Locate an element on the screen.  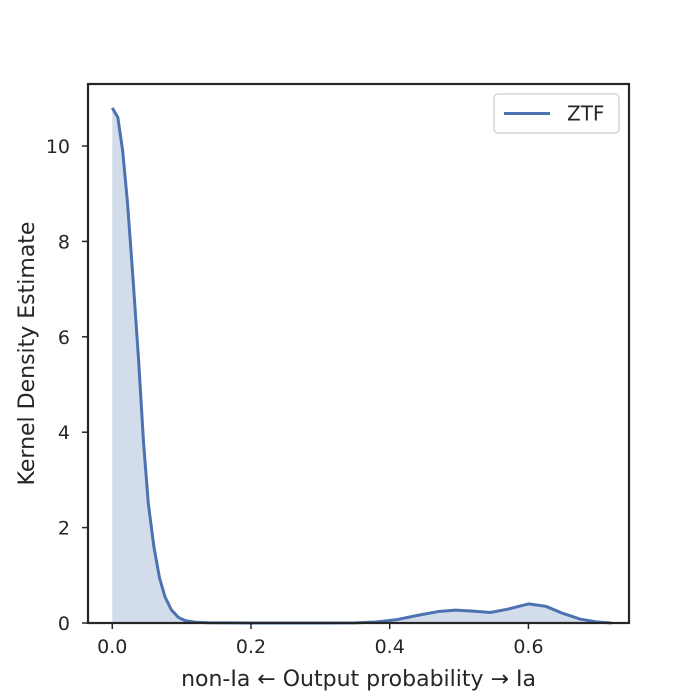
x-axis-label: non-Ia ← Output probability → Ia is located at coordinates (358, 679).